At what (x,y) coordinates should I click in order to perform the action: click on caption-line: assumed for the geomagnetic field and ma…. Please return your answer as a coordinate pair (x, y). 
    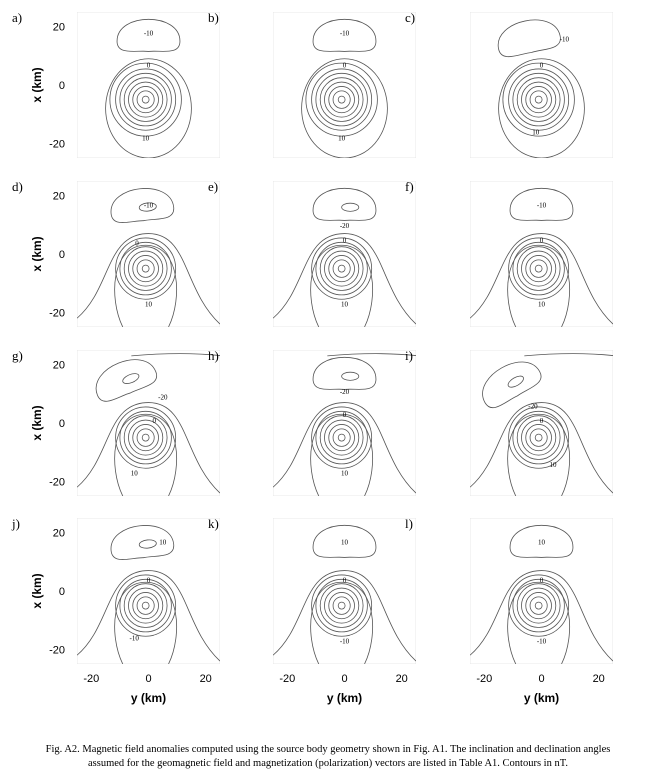
    Looking at the image, I should click on (328, 763).